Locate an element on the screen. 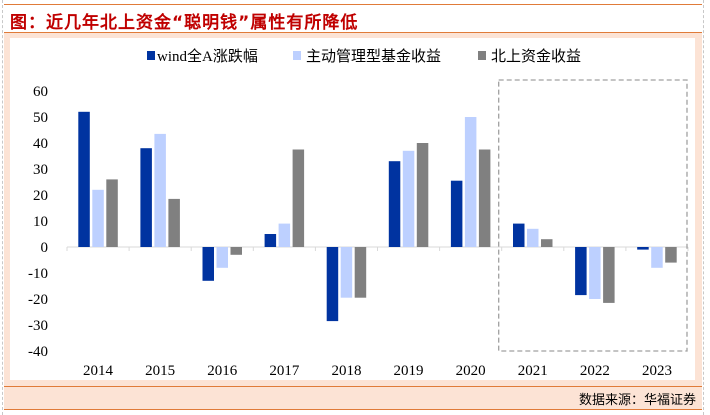  y-tick-label: 10 is located at coordinates (40, 222).